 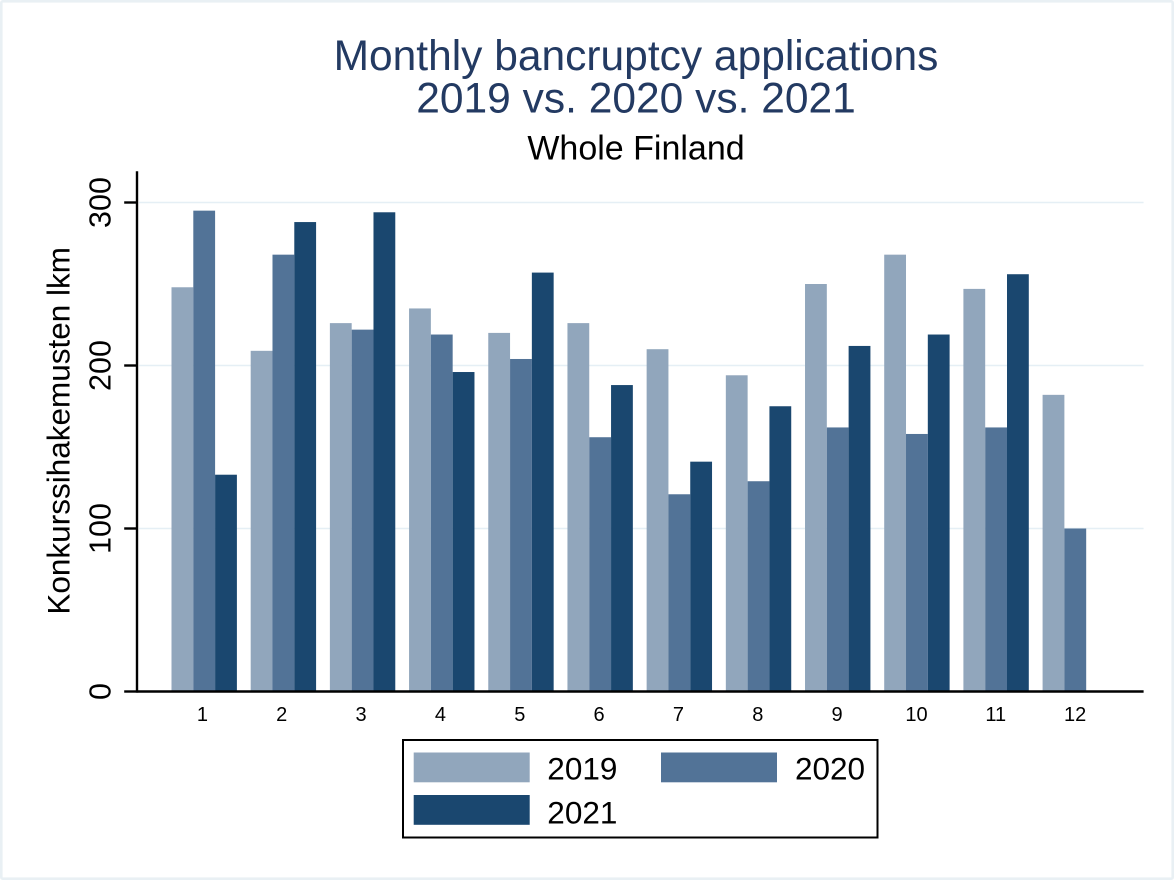 I want to click on svg-text: 2021, so click(x=582, y=812).